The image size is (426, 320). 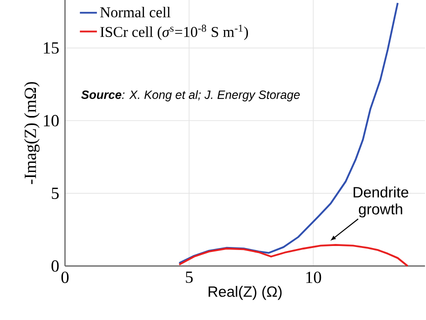 I want to click on annotation: Dendrite growth, so click(x=381, y=202).